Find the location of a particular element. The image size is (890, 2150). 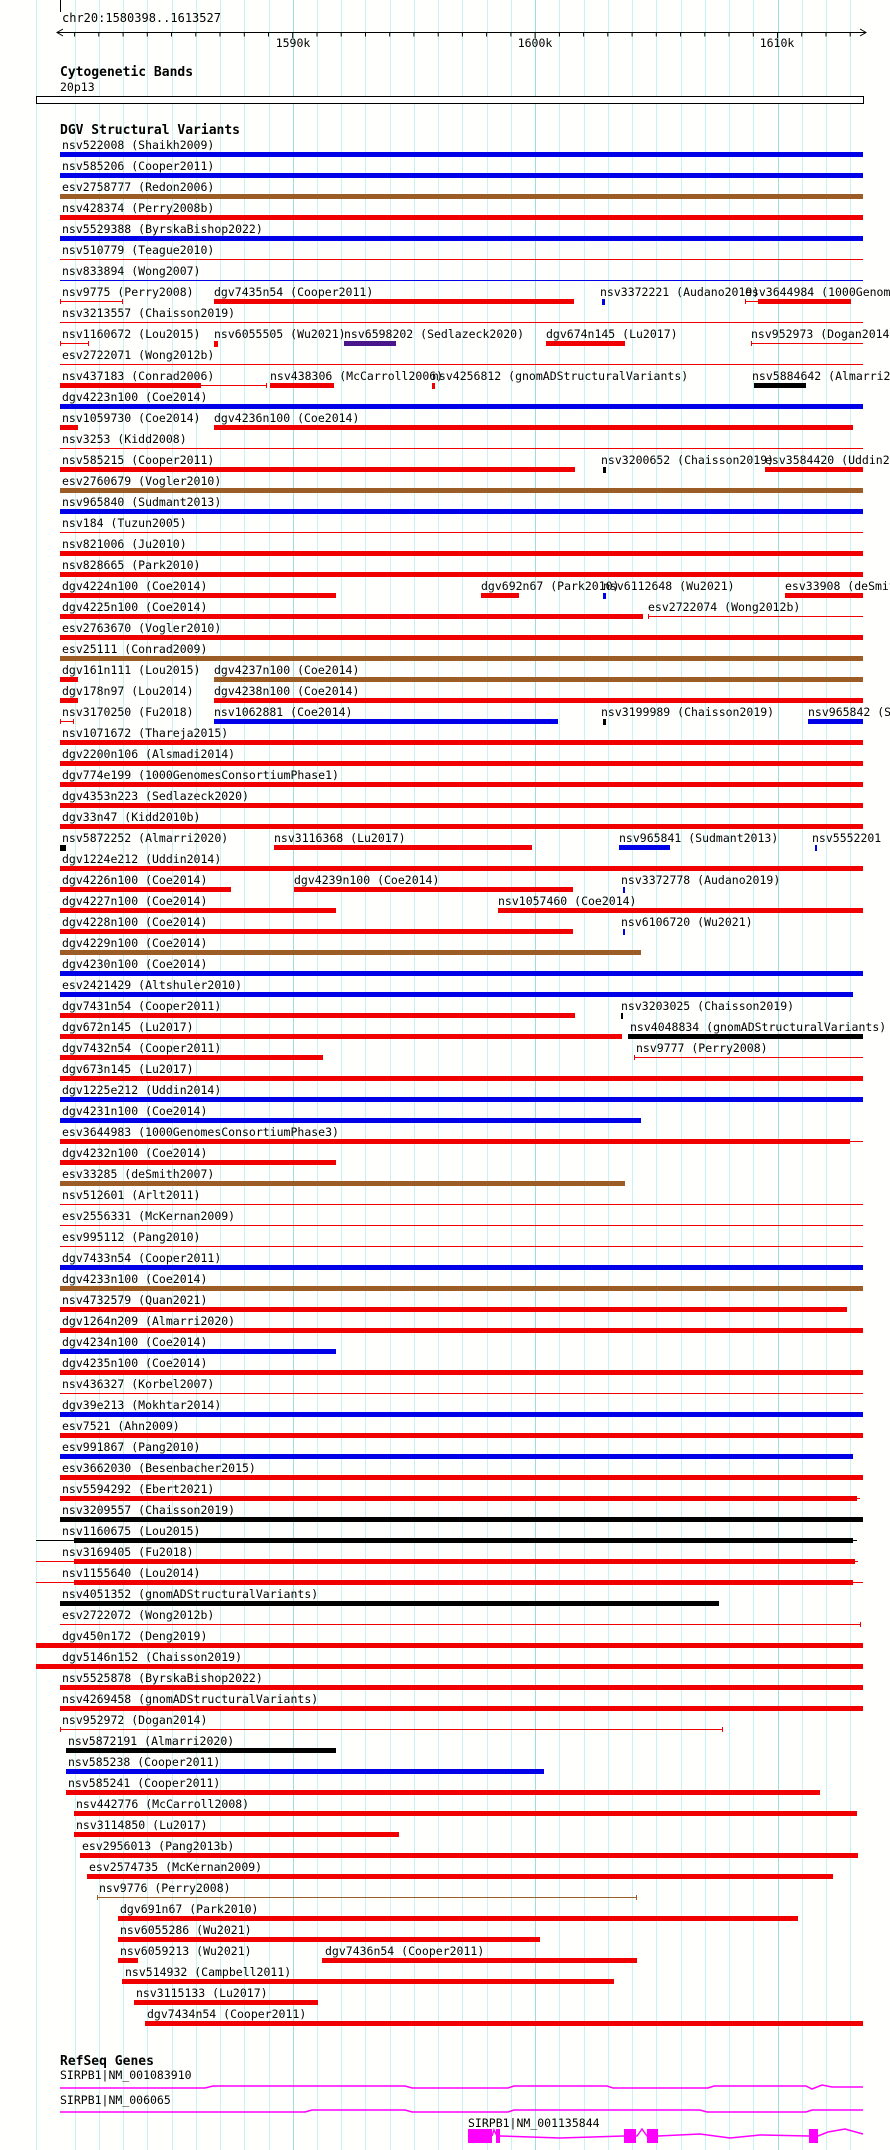

variant-label: nsv3114850 (Lu2017) is located at coordinates (142, 1825).